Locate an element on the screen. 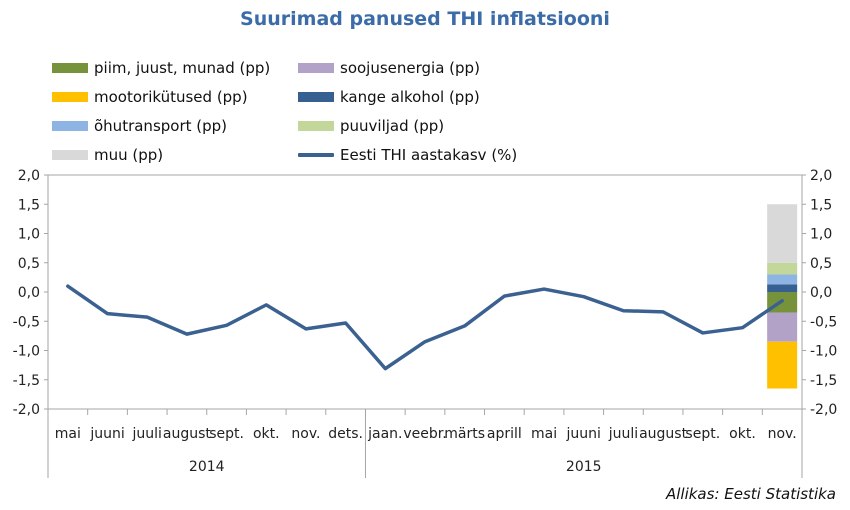 This screenshot has height=510, width=850. legend-label-thi-line: Eesti THI aastakasv (%) is located at coordinates (429, 155).